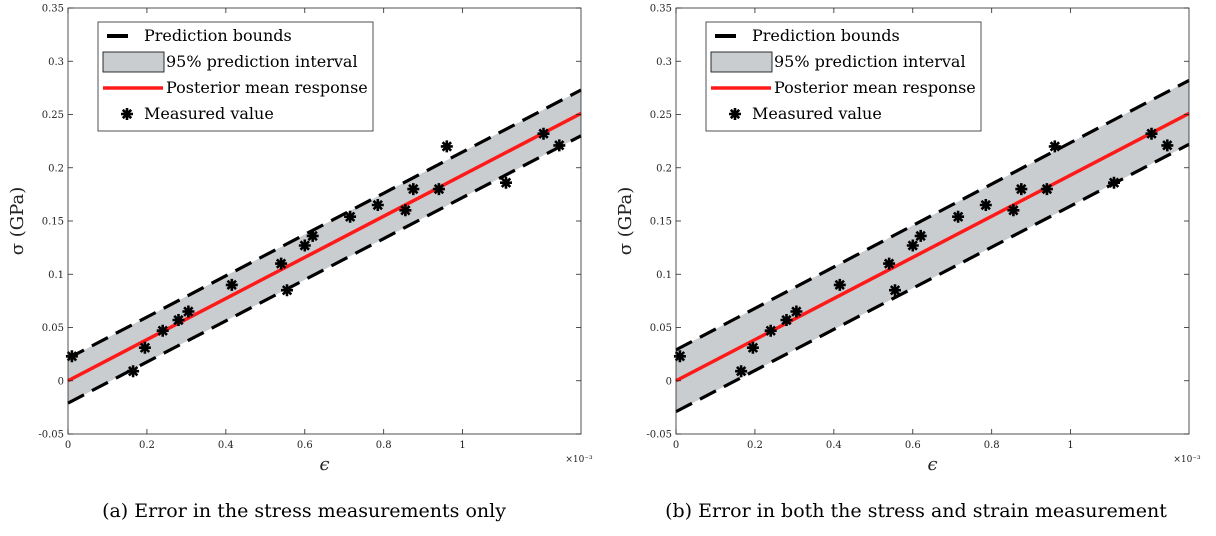  Describe the element at coordinates (56, 62) in the screenshot. I see `y-tick-label: 0.3` at that location.